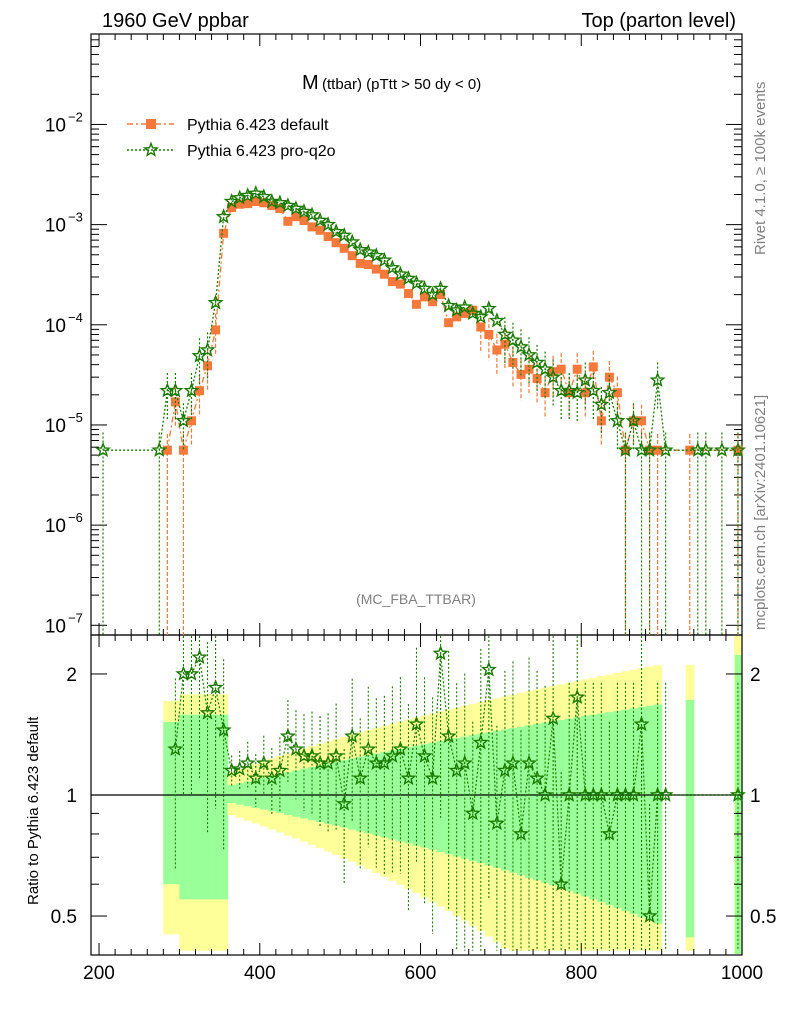 This screenshot has width=786, height=1024. Describe the element at coordinates (755, 675) in the screenshot. I see `ratio-y-tick-label-right: 2` at that location.